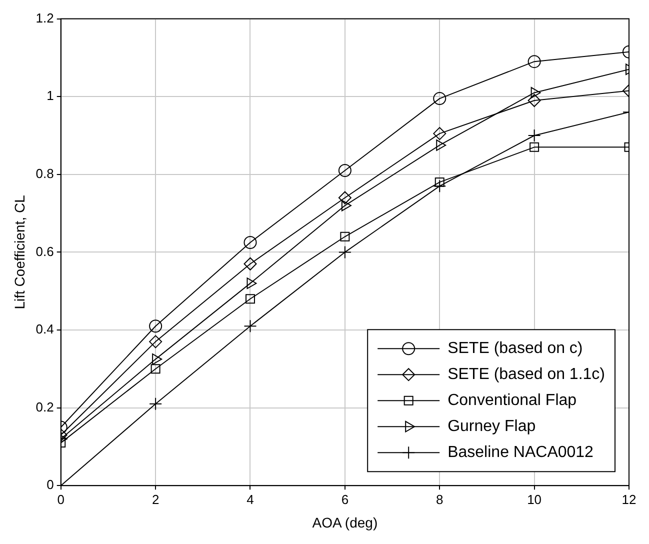 Image resolution: width=649 pixels, height=544 pixels. I want to click on legend-label: Conventional Flap, so click(512, 401).